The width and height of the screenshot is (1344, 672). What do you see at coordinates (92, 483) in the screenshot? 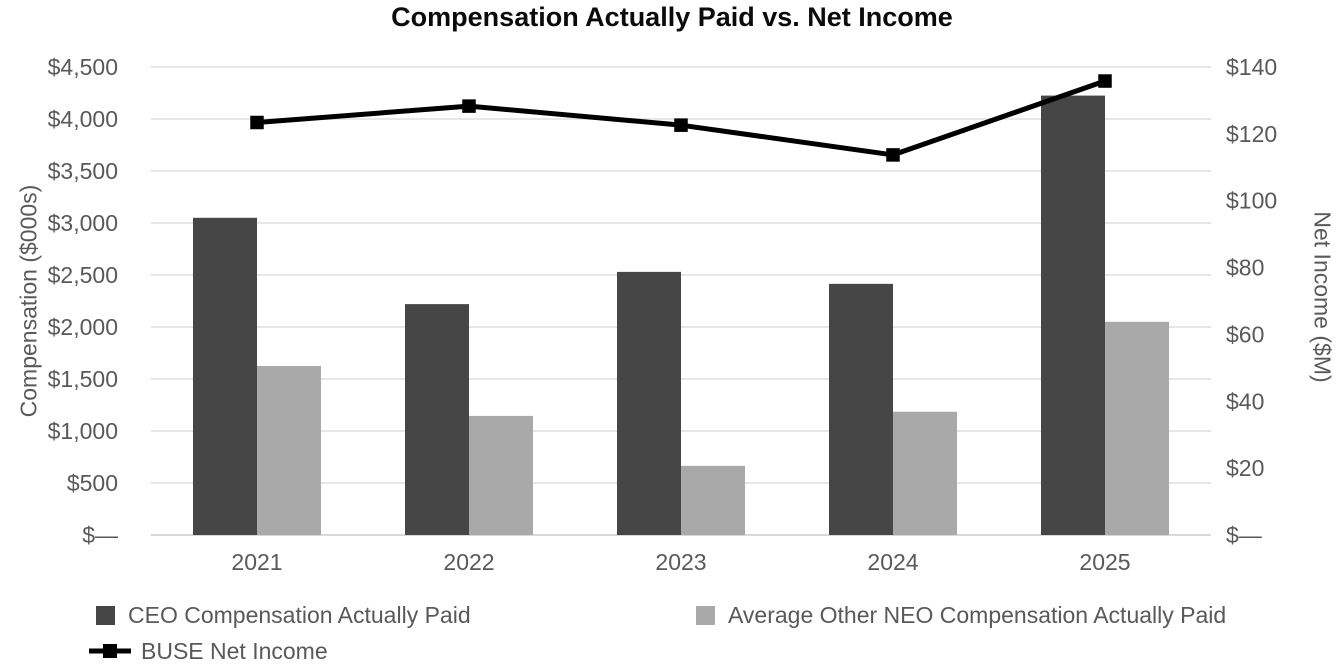
I see `left-axis-tick-label: $500` at bounding box center [92, 483].